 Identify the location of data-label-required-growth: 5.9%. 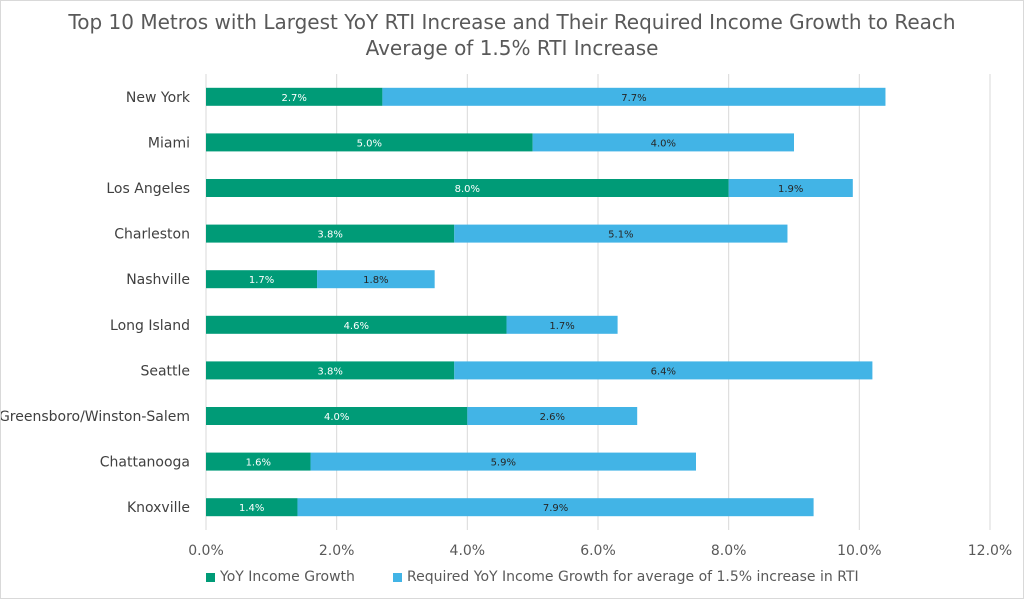
(503, 463).